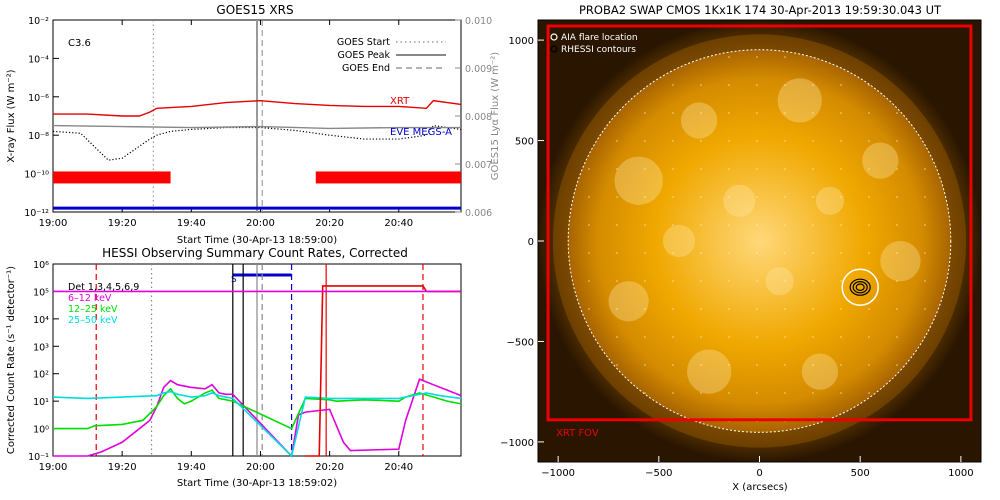 The image size is (1000, 500). Describe the element at coordinates (38, 59) in the screenshot. I see `goes-y-tick-label: 10⁻⁴` at that location.